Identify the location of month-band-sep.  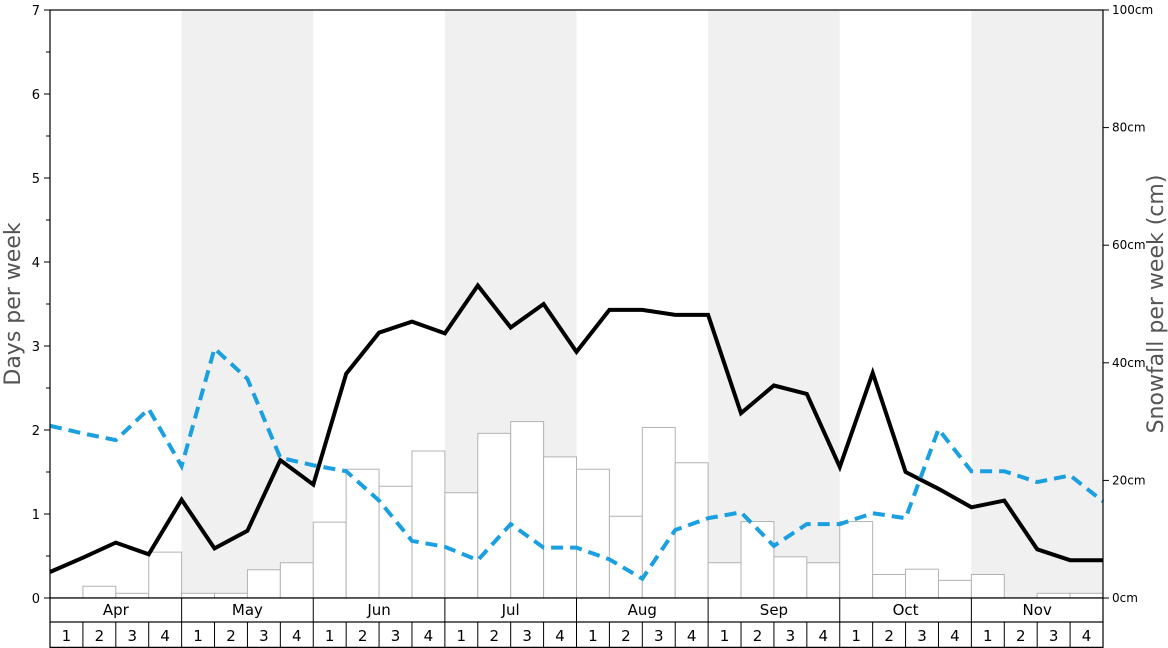
(774, 304).